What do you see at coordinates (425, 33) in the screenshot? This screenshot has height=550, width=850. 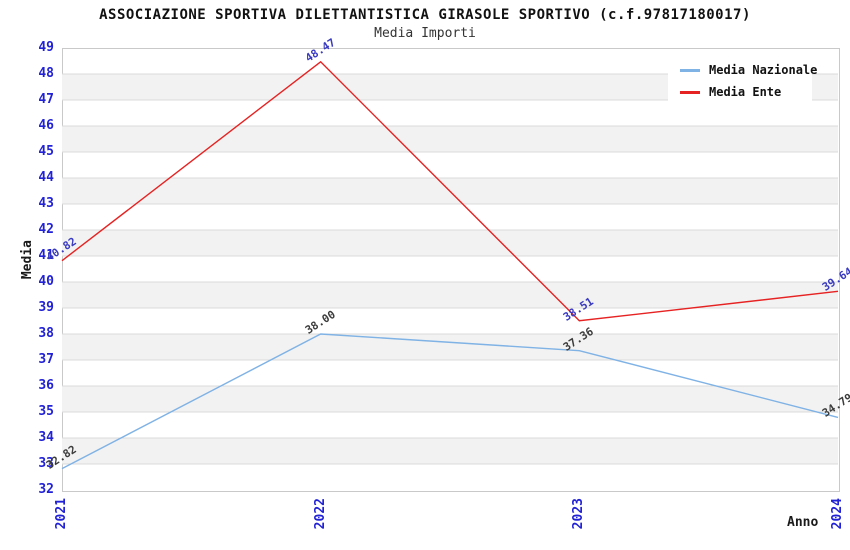 I see `chart-subtitle: Media Importi` at bounding box center [425, 33].